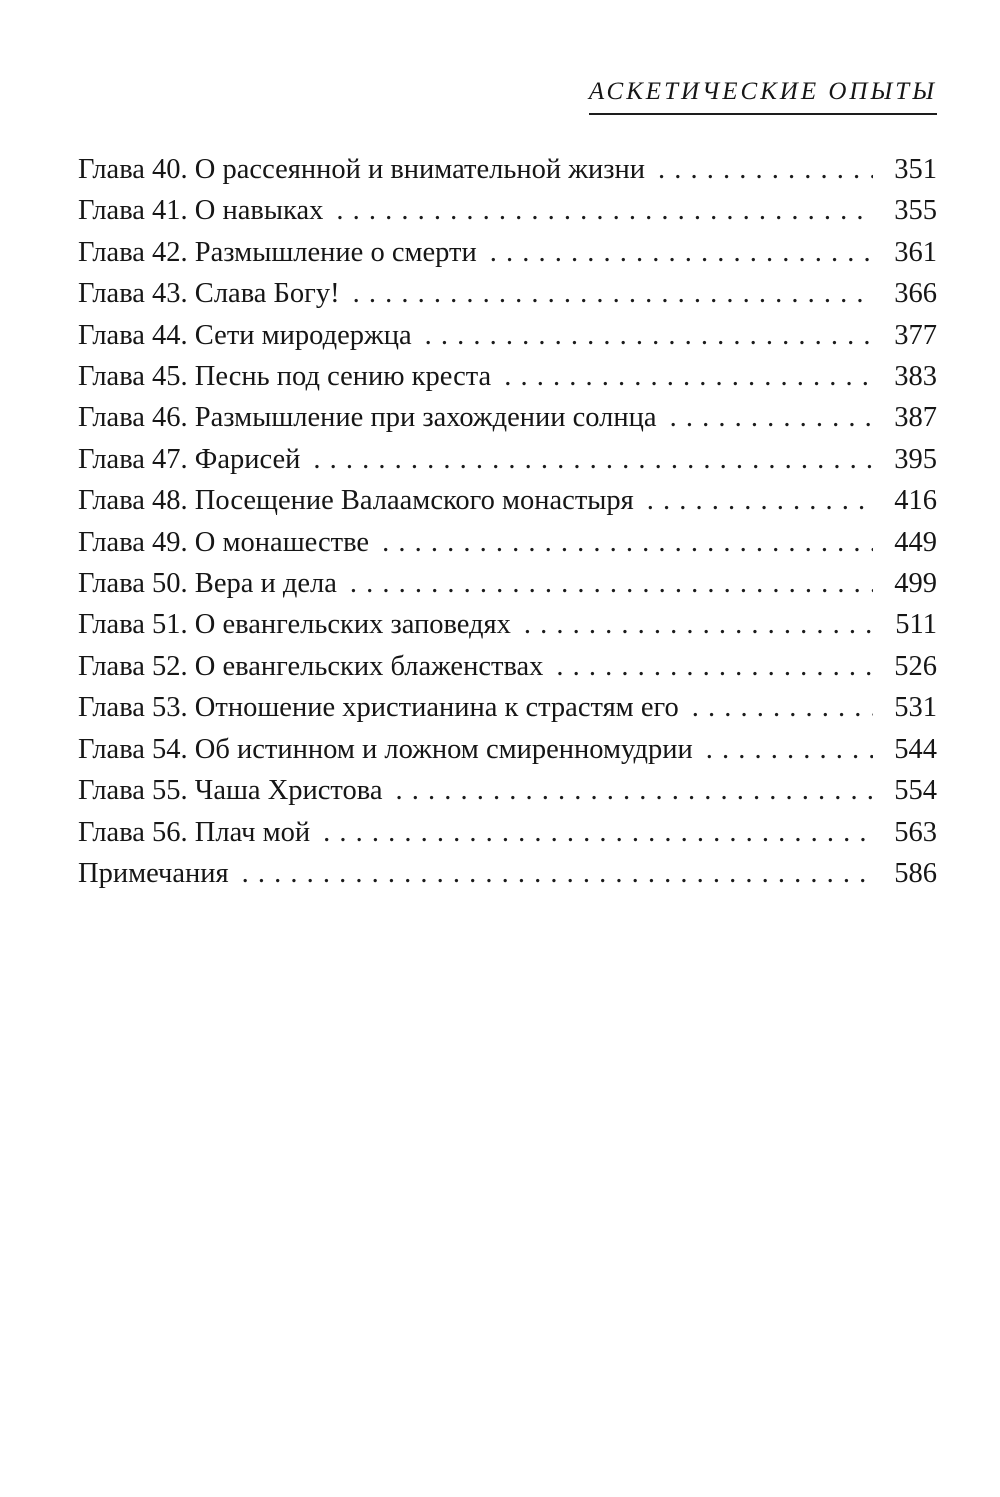  Describe the element at coordinates (915, 542) in the screenshot. I see `toc-entry-page: 449` at that location.